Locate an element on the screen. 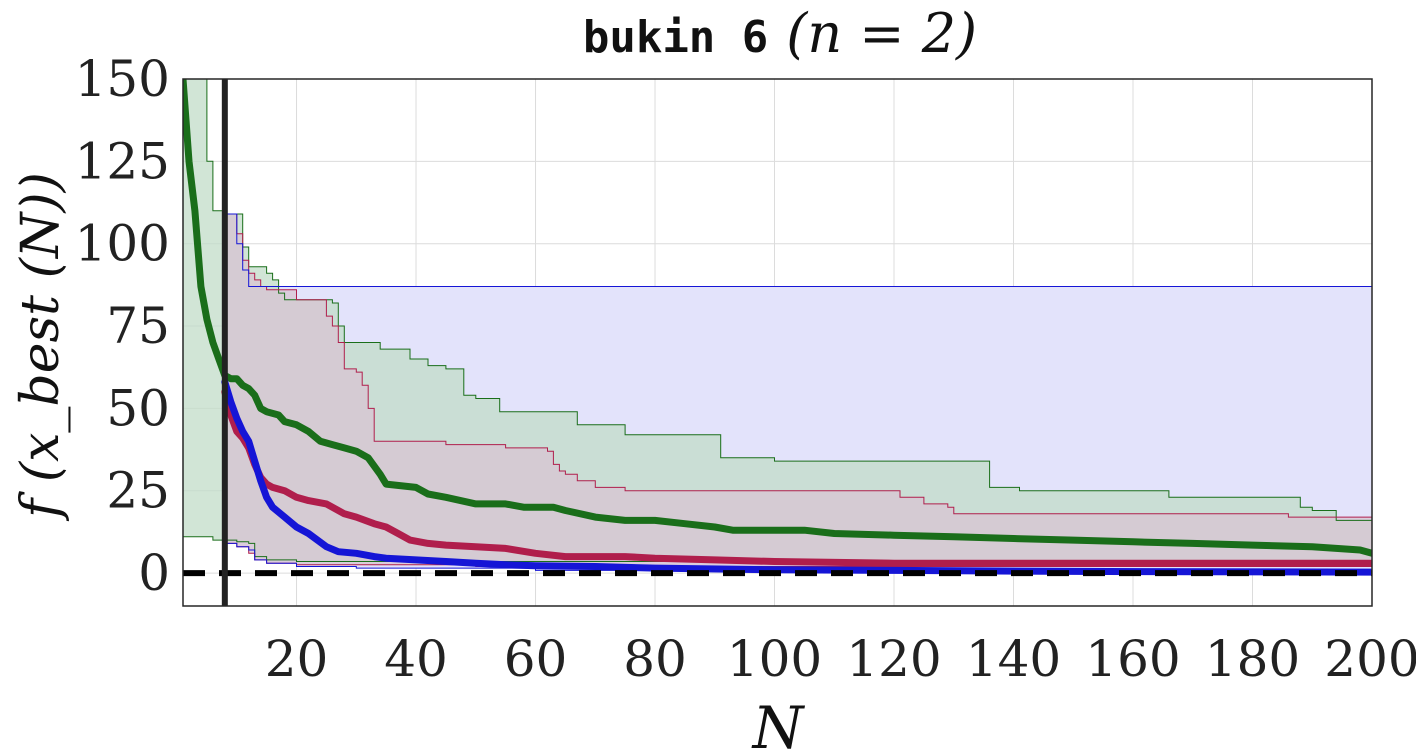  x-tick-label: 140 is located at coordinates (1013, 659).